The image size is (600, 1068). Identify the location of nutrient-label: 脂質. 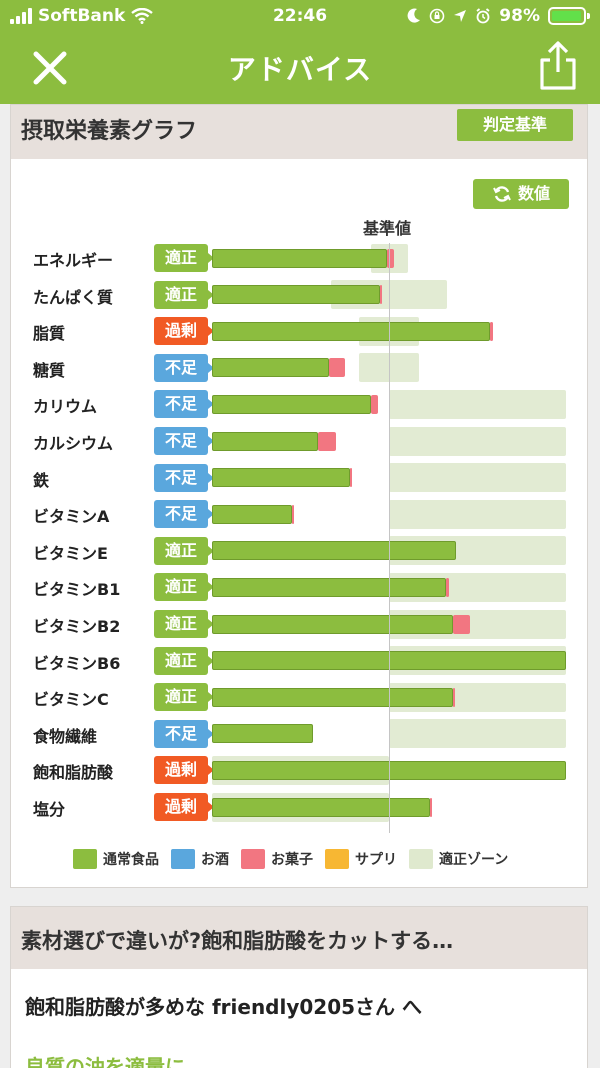
(49, 334).